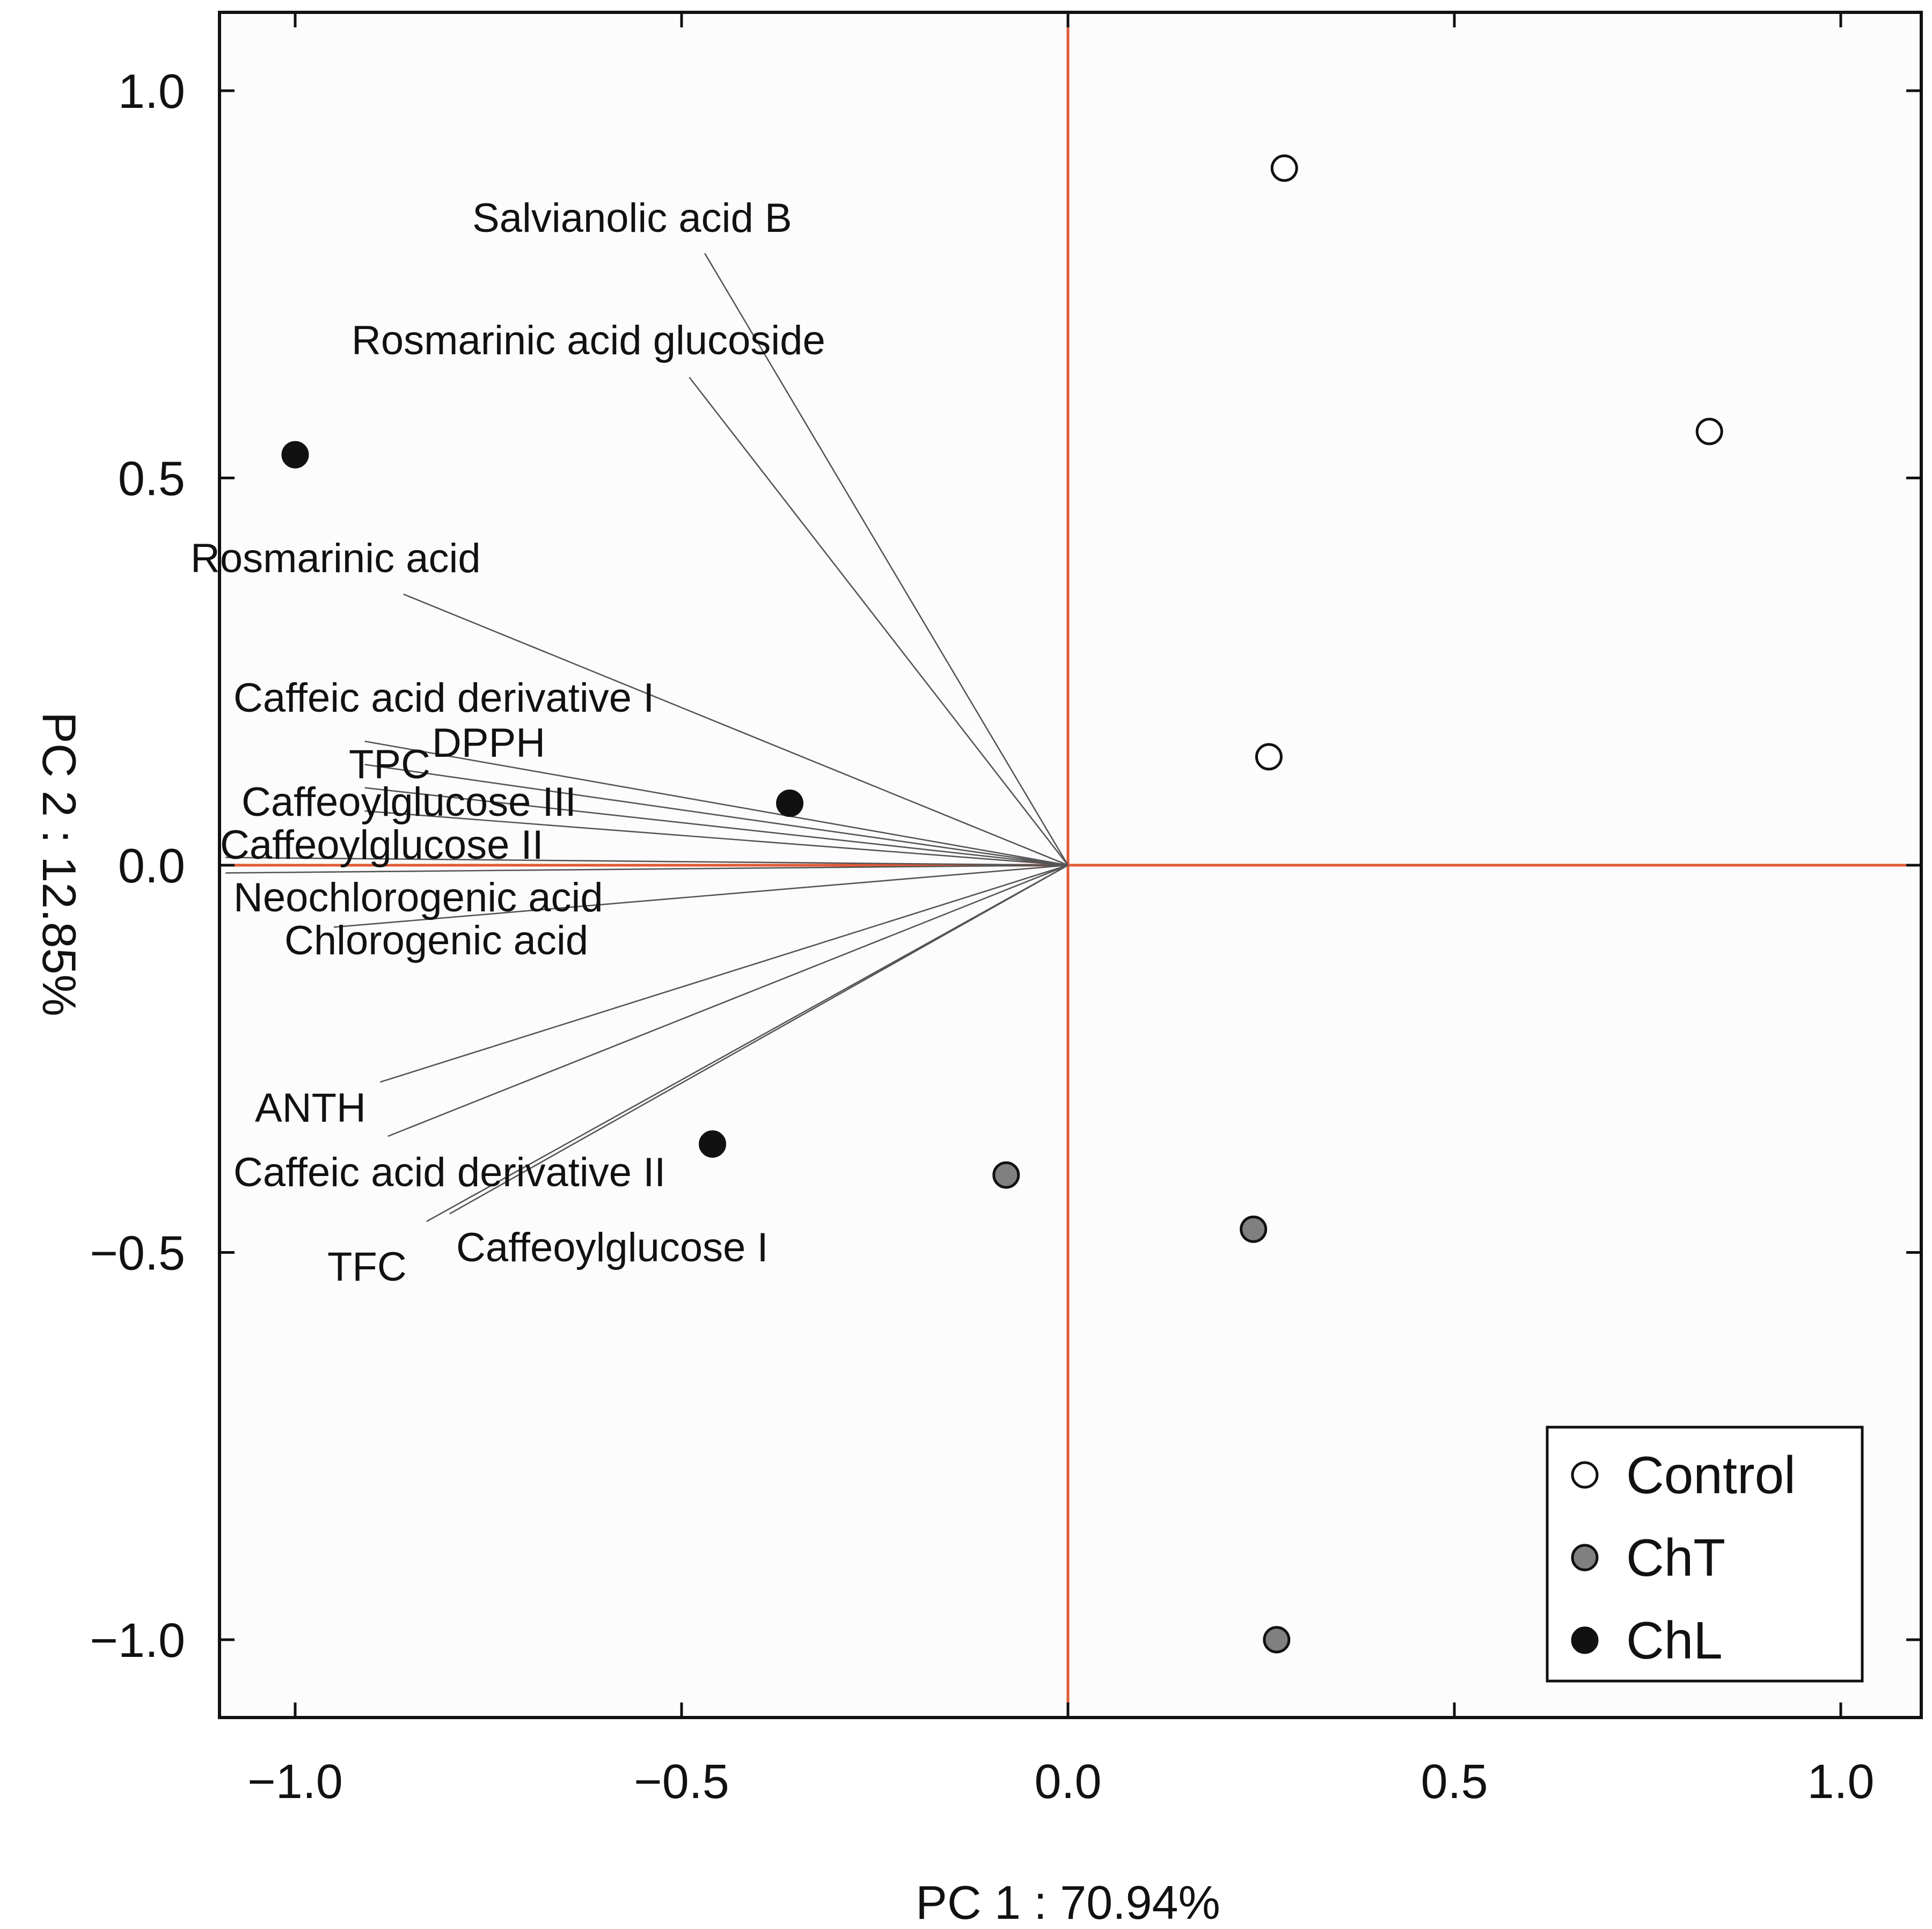 The height and width of the screenshot is (1929, 1932). I want to click on variable-label: Salvianolic acid B, so click(632, 218).